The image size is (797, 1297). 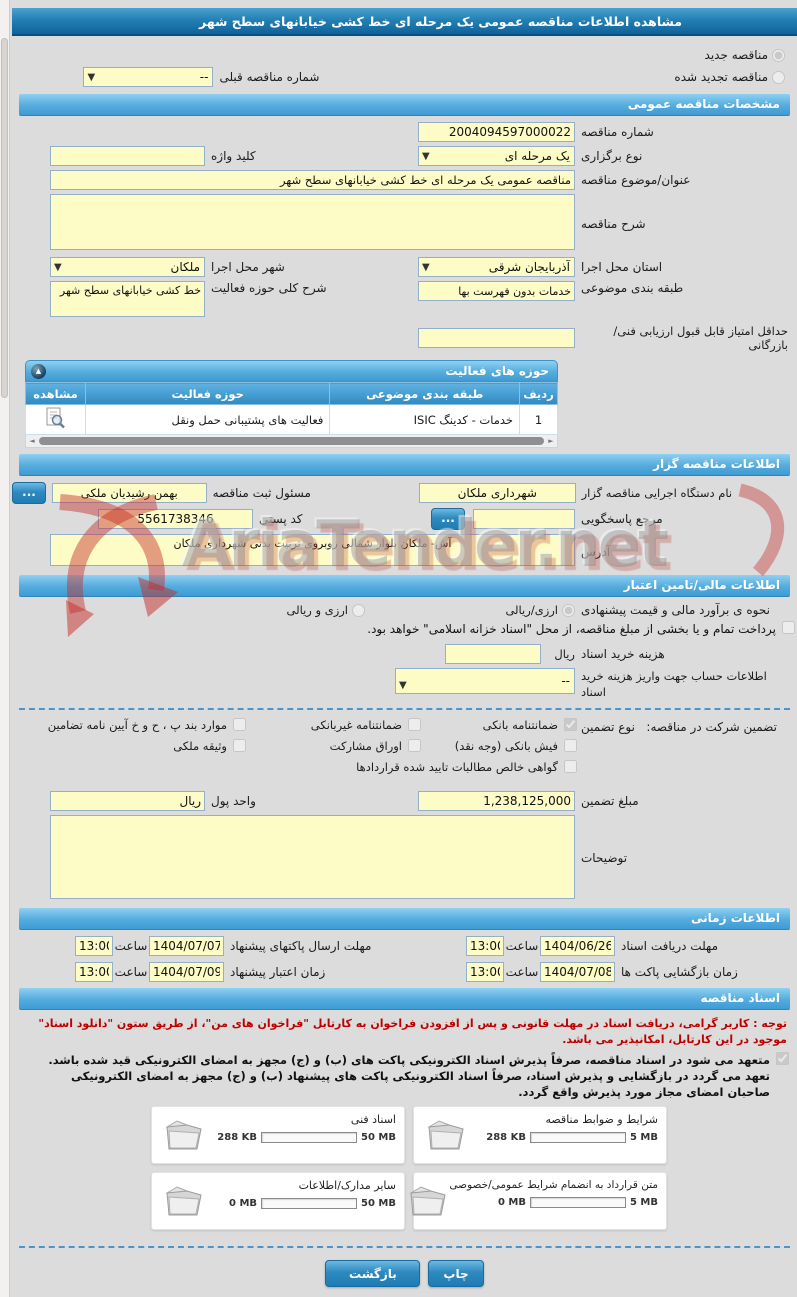 What do you see at coordinates (94, 945) in the screenshot?
I see `proposal-send-deadline-time` at bounding box center [94, 945].